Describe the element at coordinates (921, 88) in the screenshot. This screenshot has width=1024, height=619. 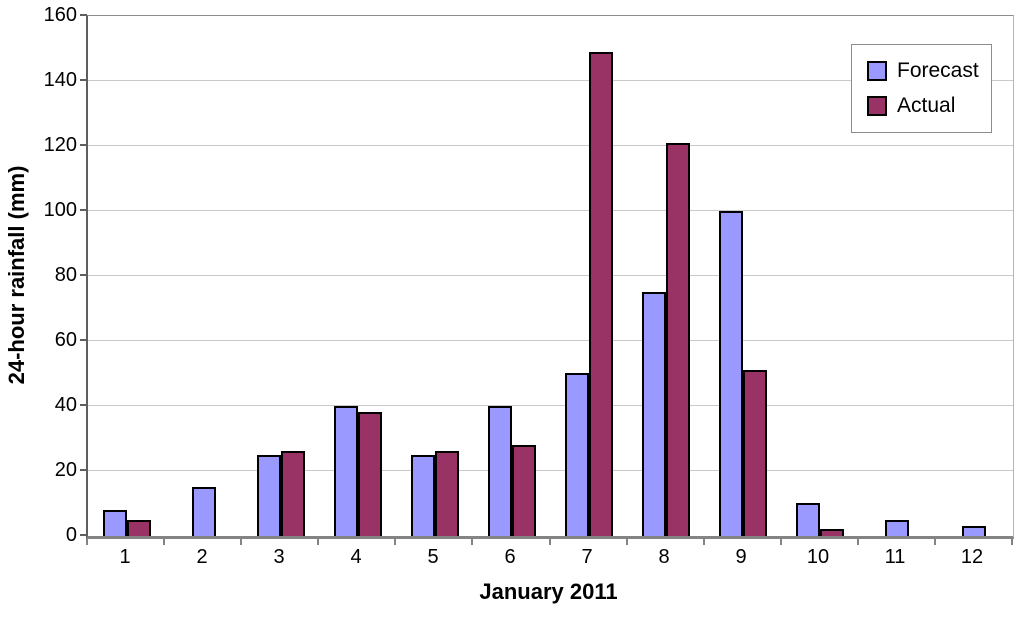
I see `legend: Forecast Actual` at that location.